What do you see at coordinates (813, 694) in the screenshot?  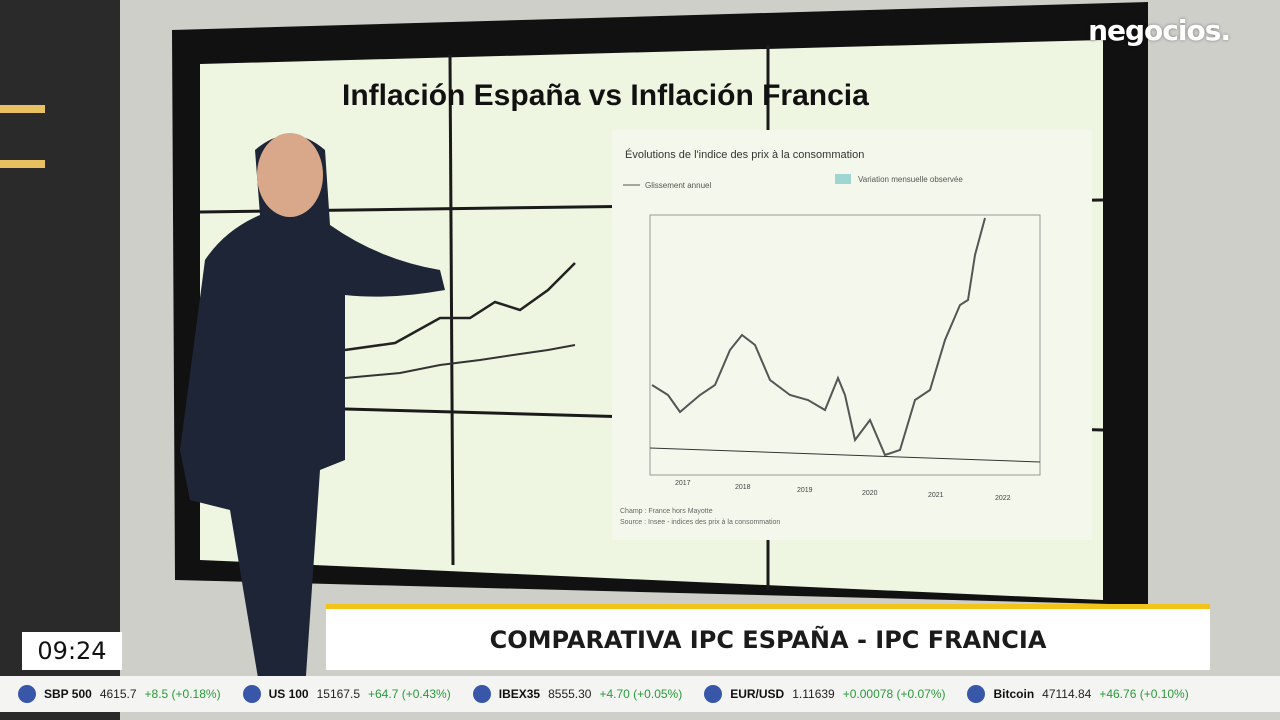 I see `ticker-value: 1.11639` at bounding box center [813, 694].